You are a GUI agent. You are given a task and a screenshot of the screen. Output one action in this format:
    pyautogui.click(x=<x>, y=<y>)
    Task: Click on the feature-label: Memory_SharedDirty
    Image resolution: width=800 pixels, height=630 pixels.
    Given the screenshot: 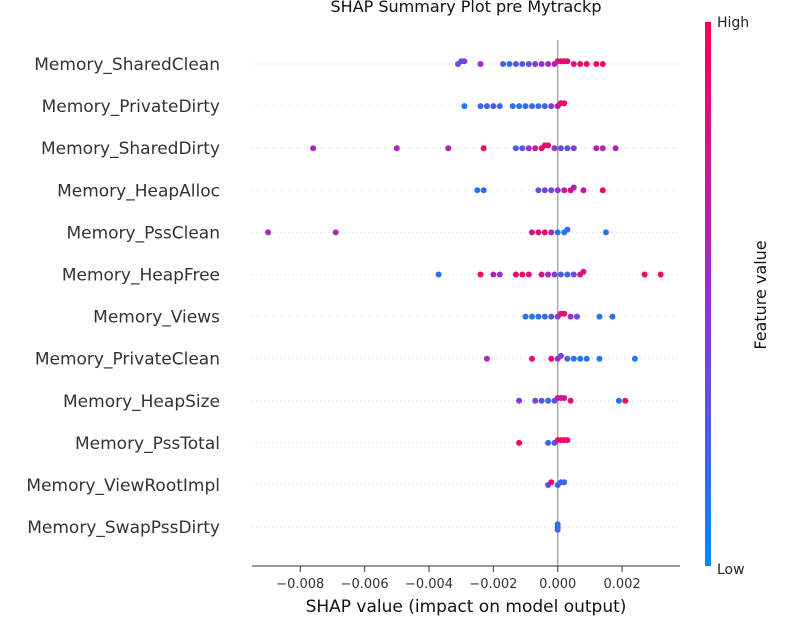 What is the action you would take?
    pyautogui.click(x=130, y=149)
    